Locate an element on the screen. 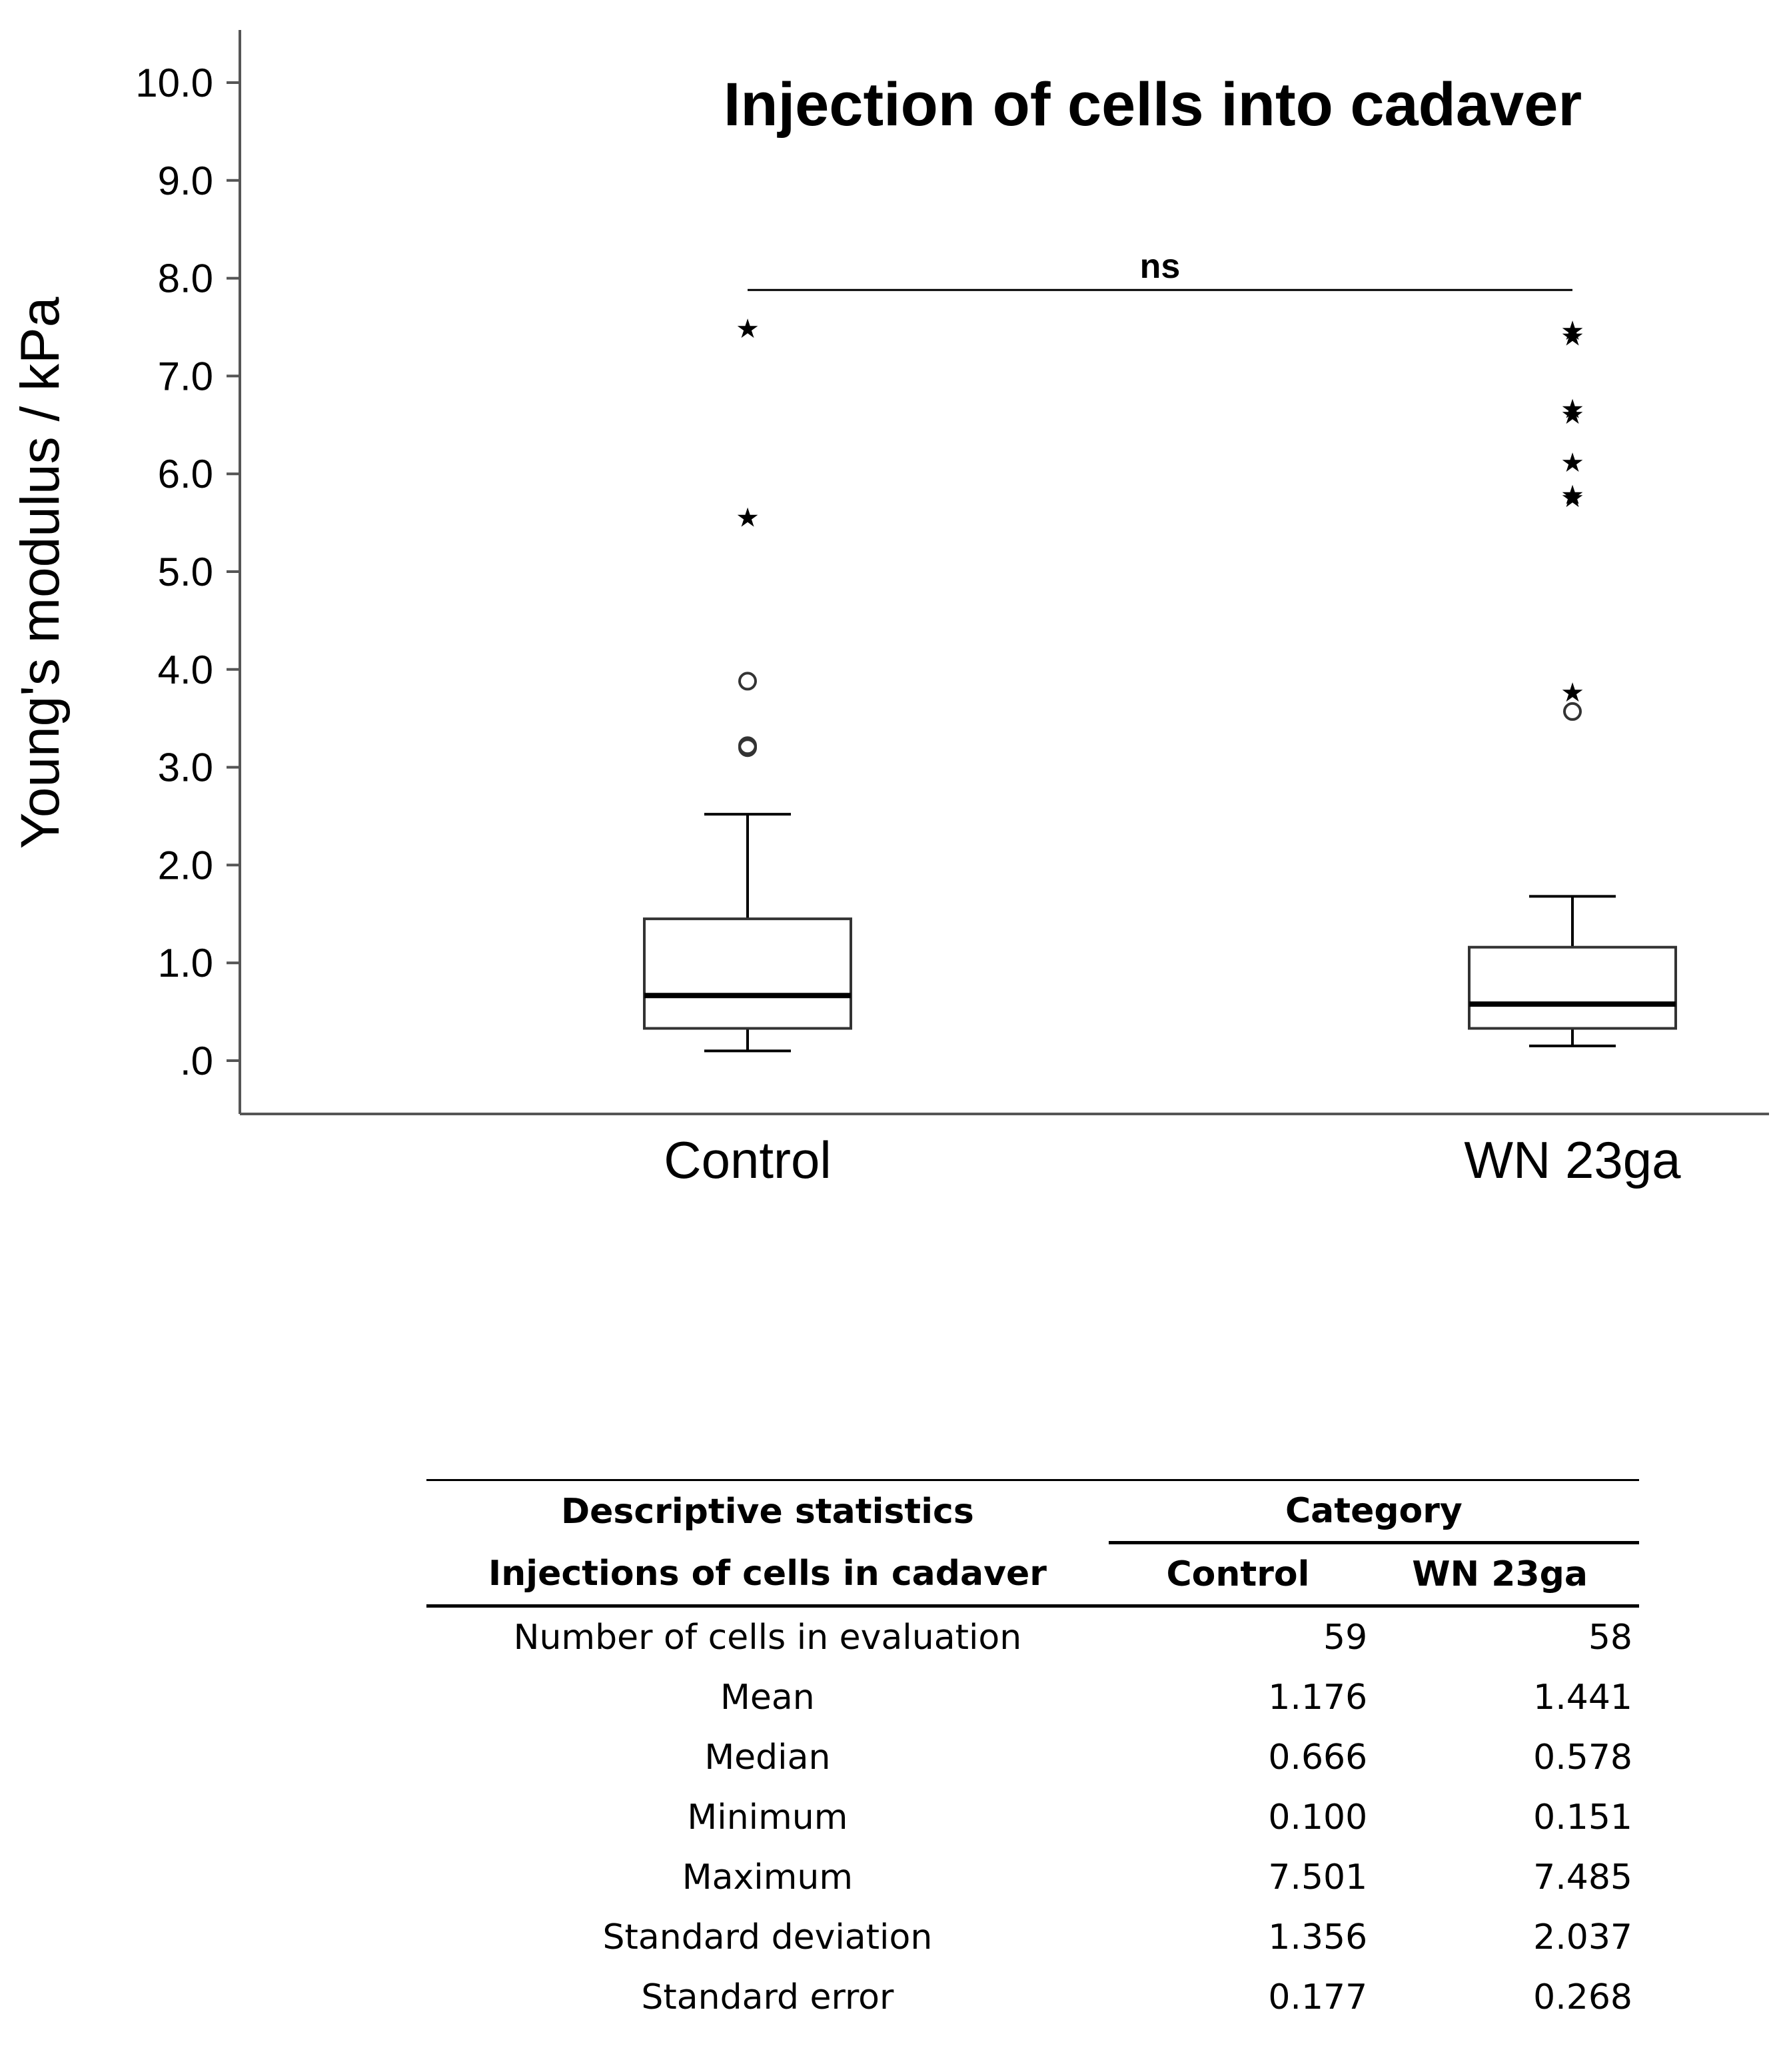  table-row: Number of cells in evaluation 59 58 is located at coordinates (1032, 1637).